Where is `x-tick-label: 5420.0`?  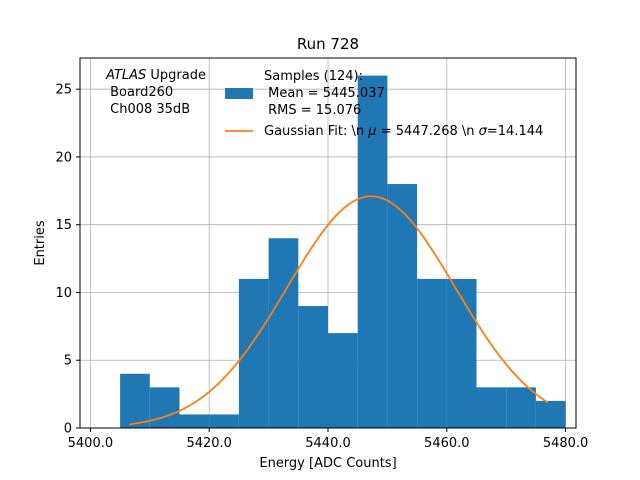 x-tick-label: 5420.0 is located at coordinates (209, 443).